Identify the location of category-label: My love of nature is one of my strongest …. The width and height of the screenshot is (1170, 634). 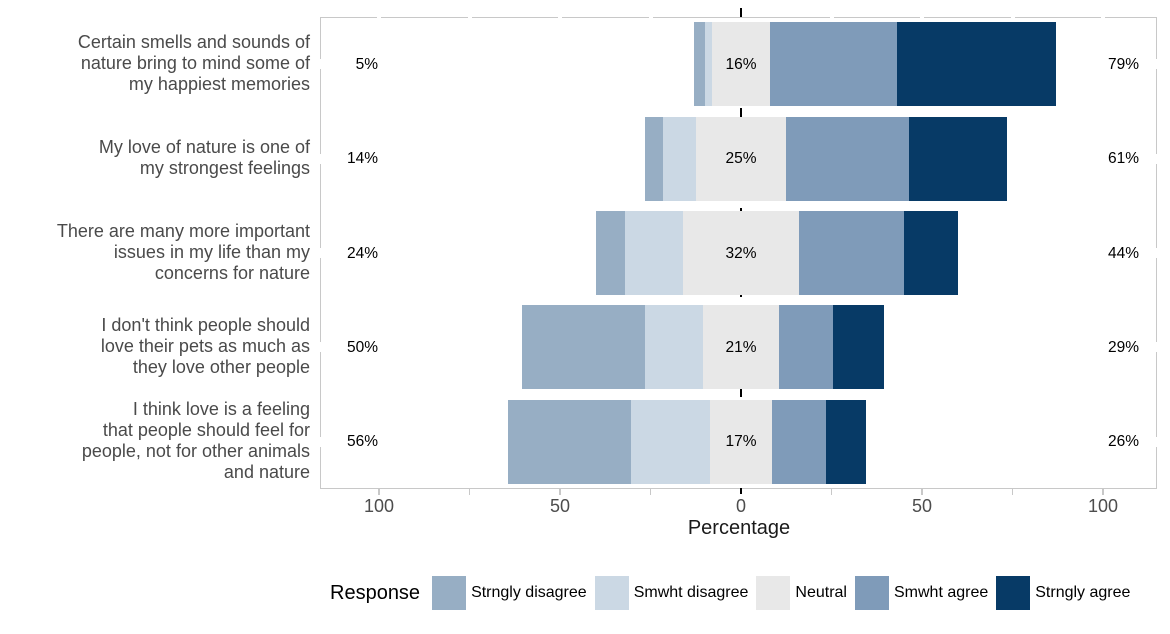
(155, 158).